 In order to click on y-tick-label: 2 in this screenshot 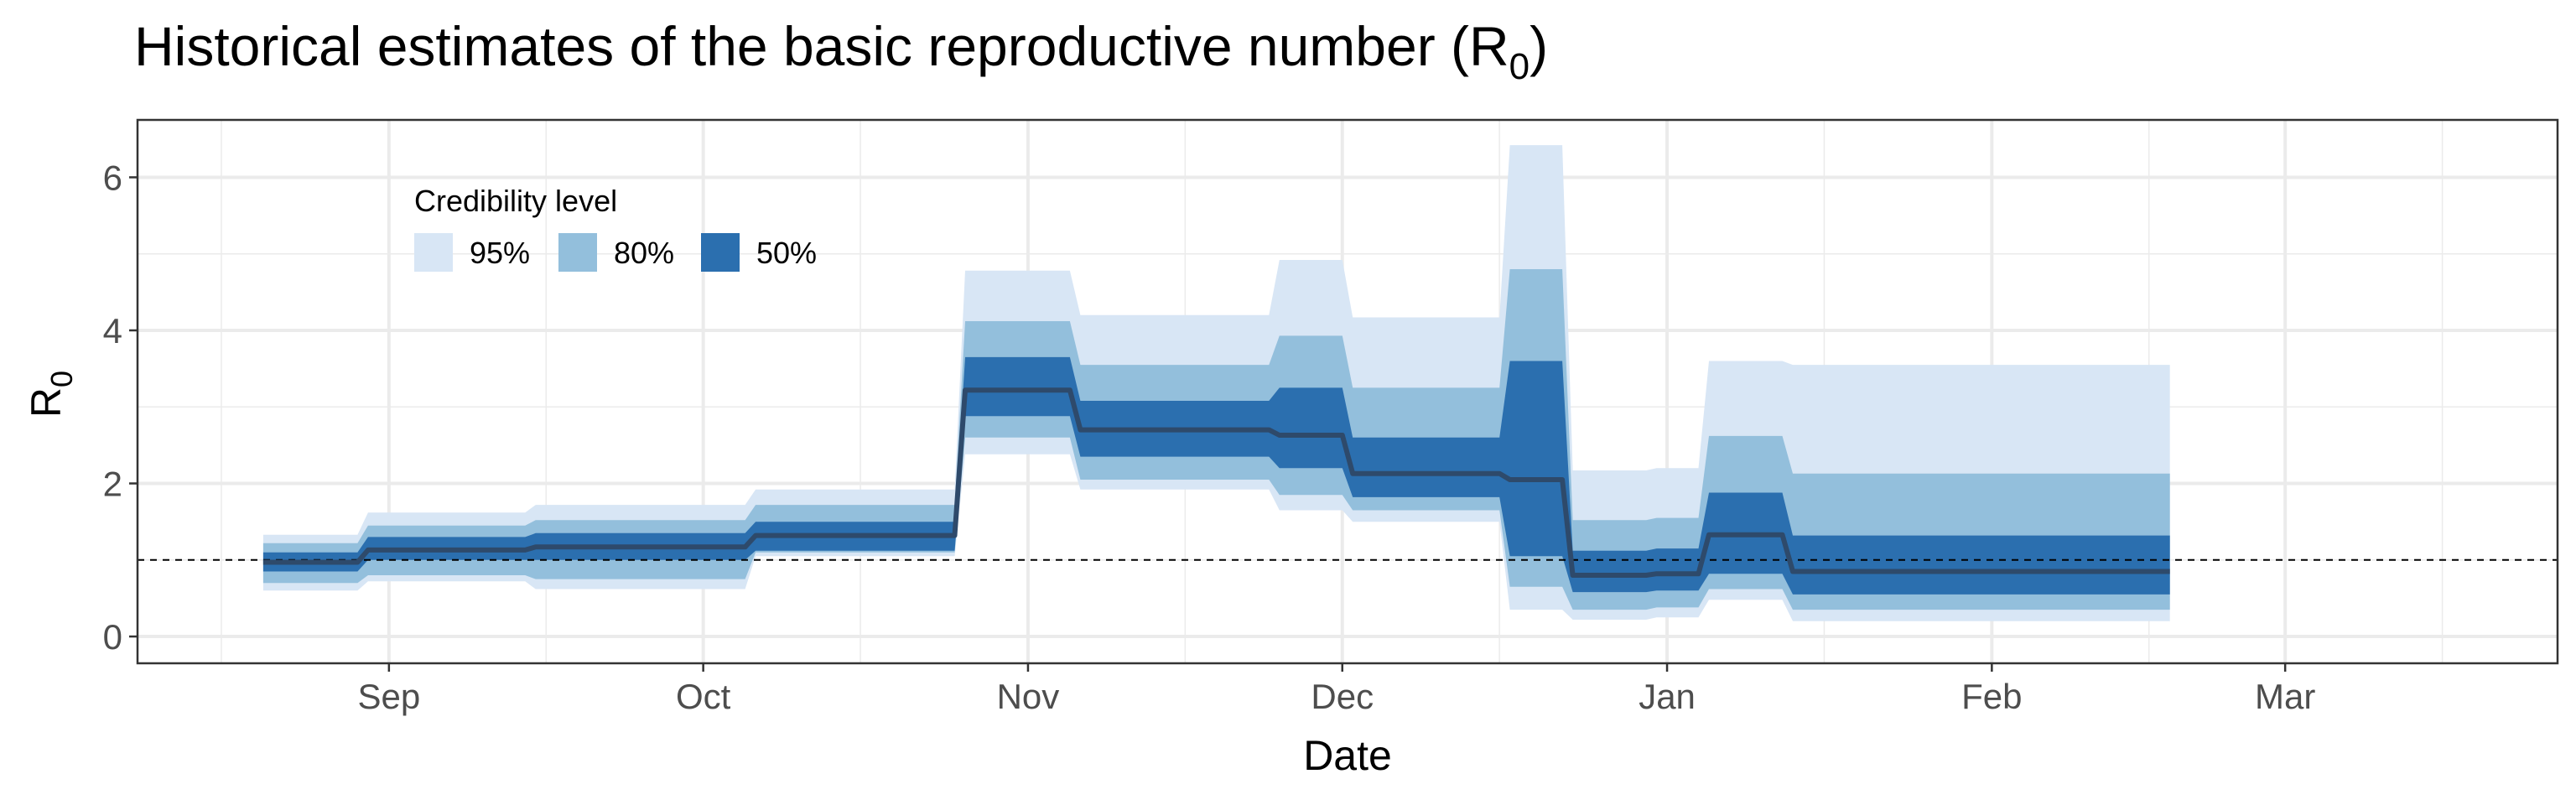, I will do `click(113, 484)`.